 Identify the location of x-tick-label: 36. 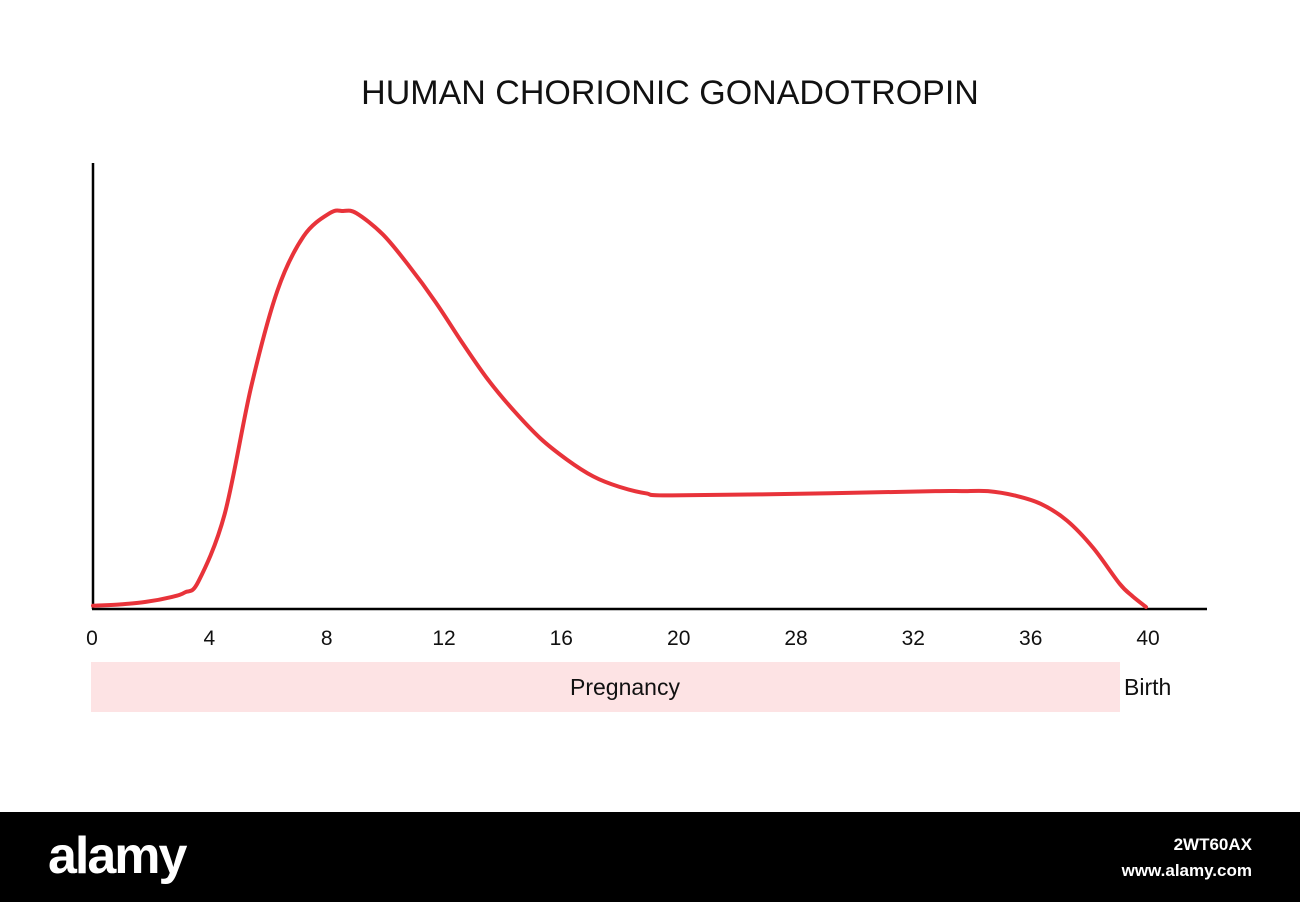
(1030, 638).